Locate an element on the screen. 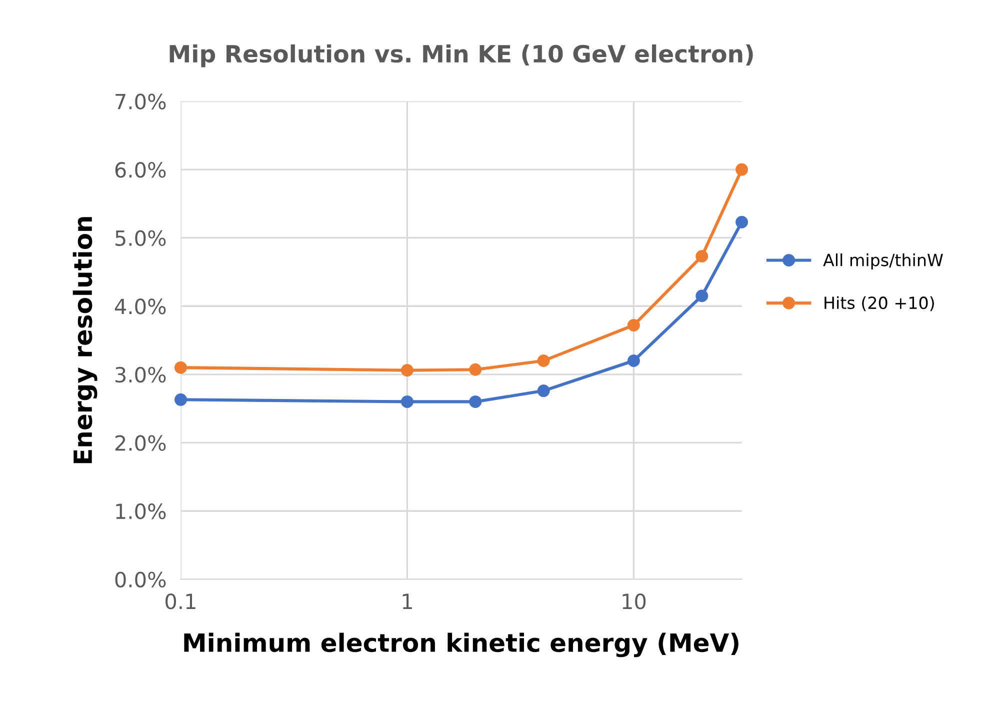 This screenshot has width=993, height=703. y-tick-label: 3.0% is located at coordinates (141, 374).